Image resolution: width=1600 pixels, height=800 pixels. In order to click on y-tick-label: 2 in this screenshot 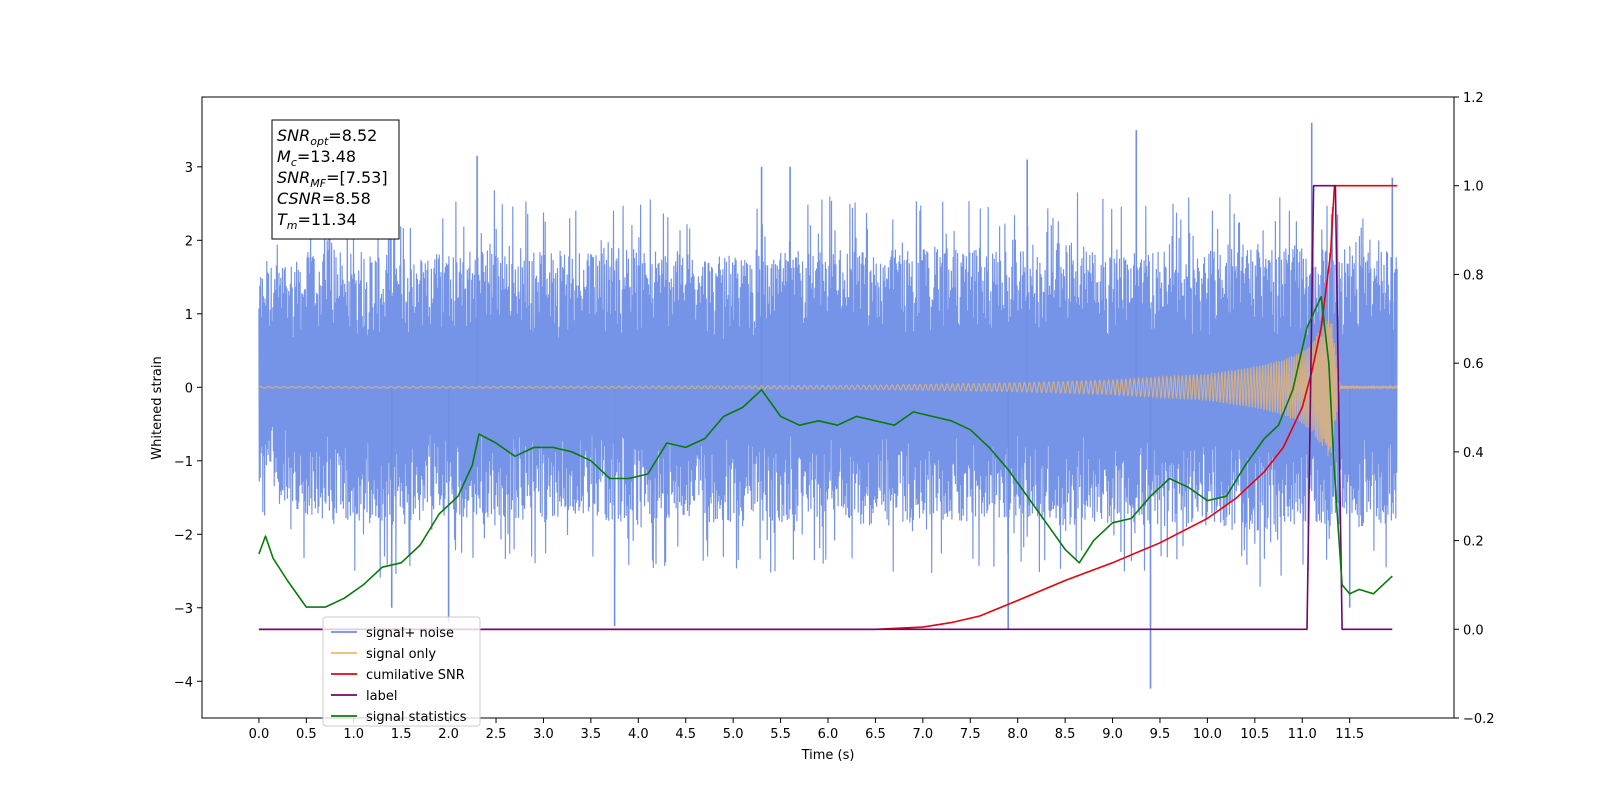, I will do `click(189, 241)`.